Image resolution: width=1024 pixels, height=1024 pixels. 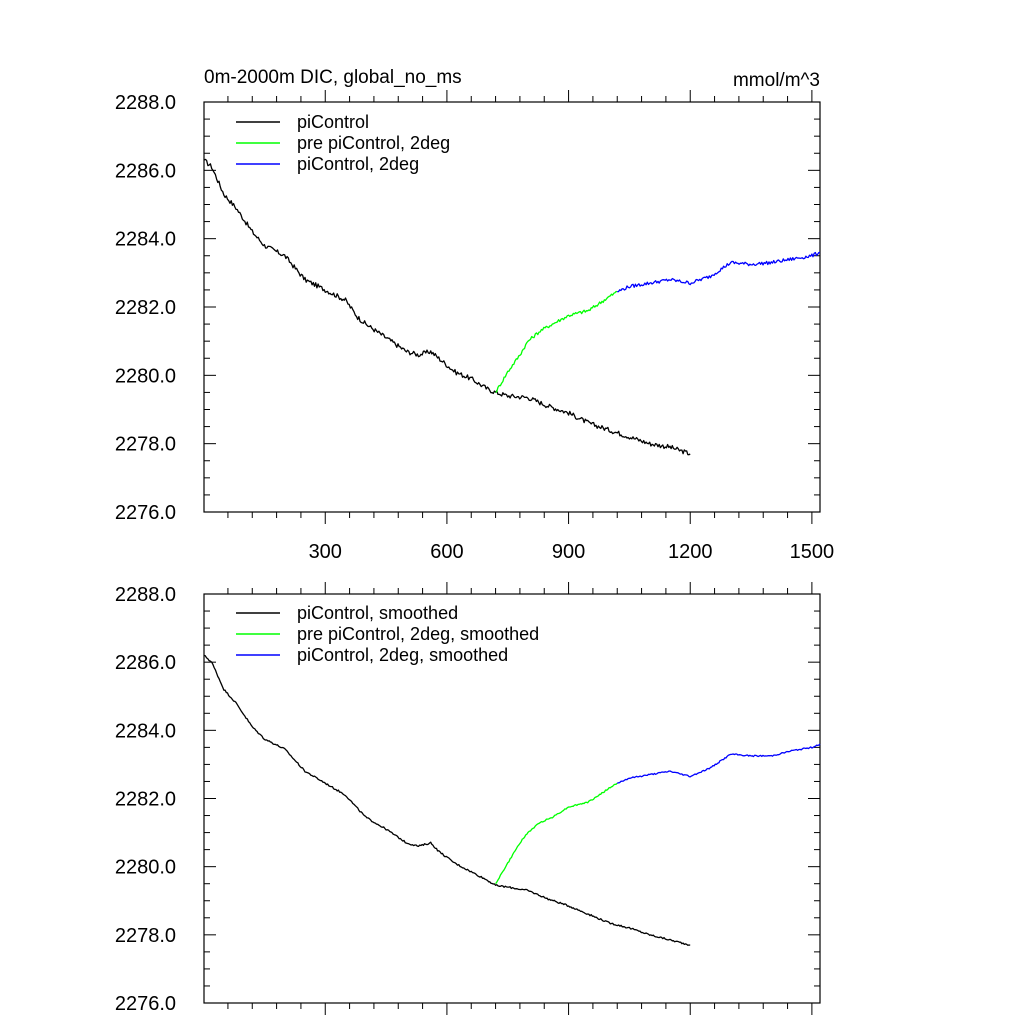 I want to click on x-tick-label: 1200, so click(x=690, y=552).